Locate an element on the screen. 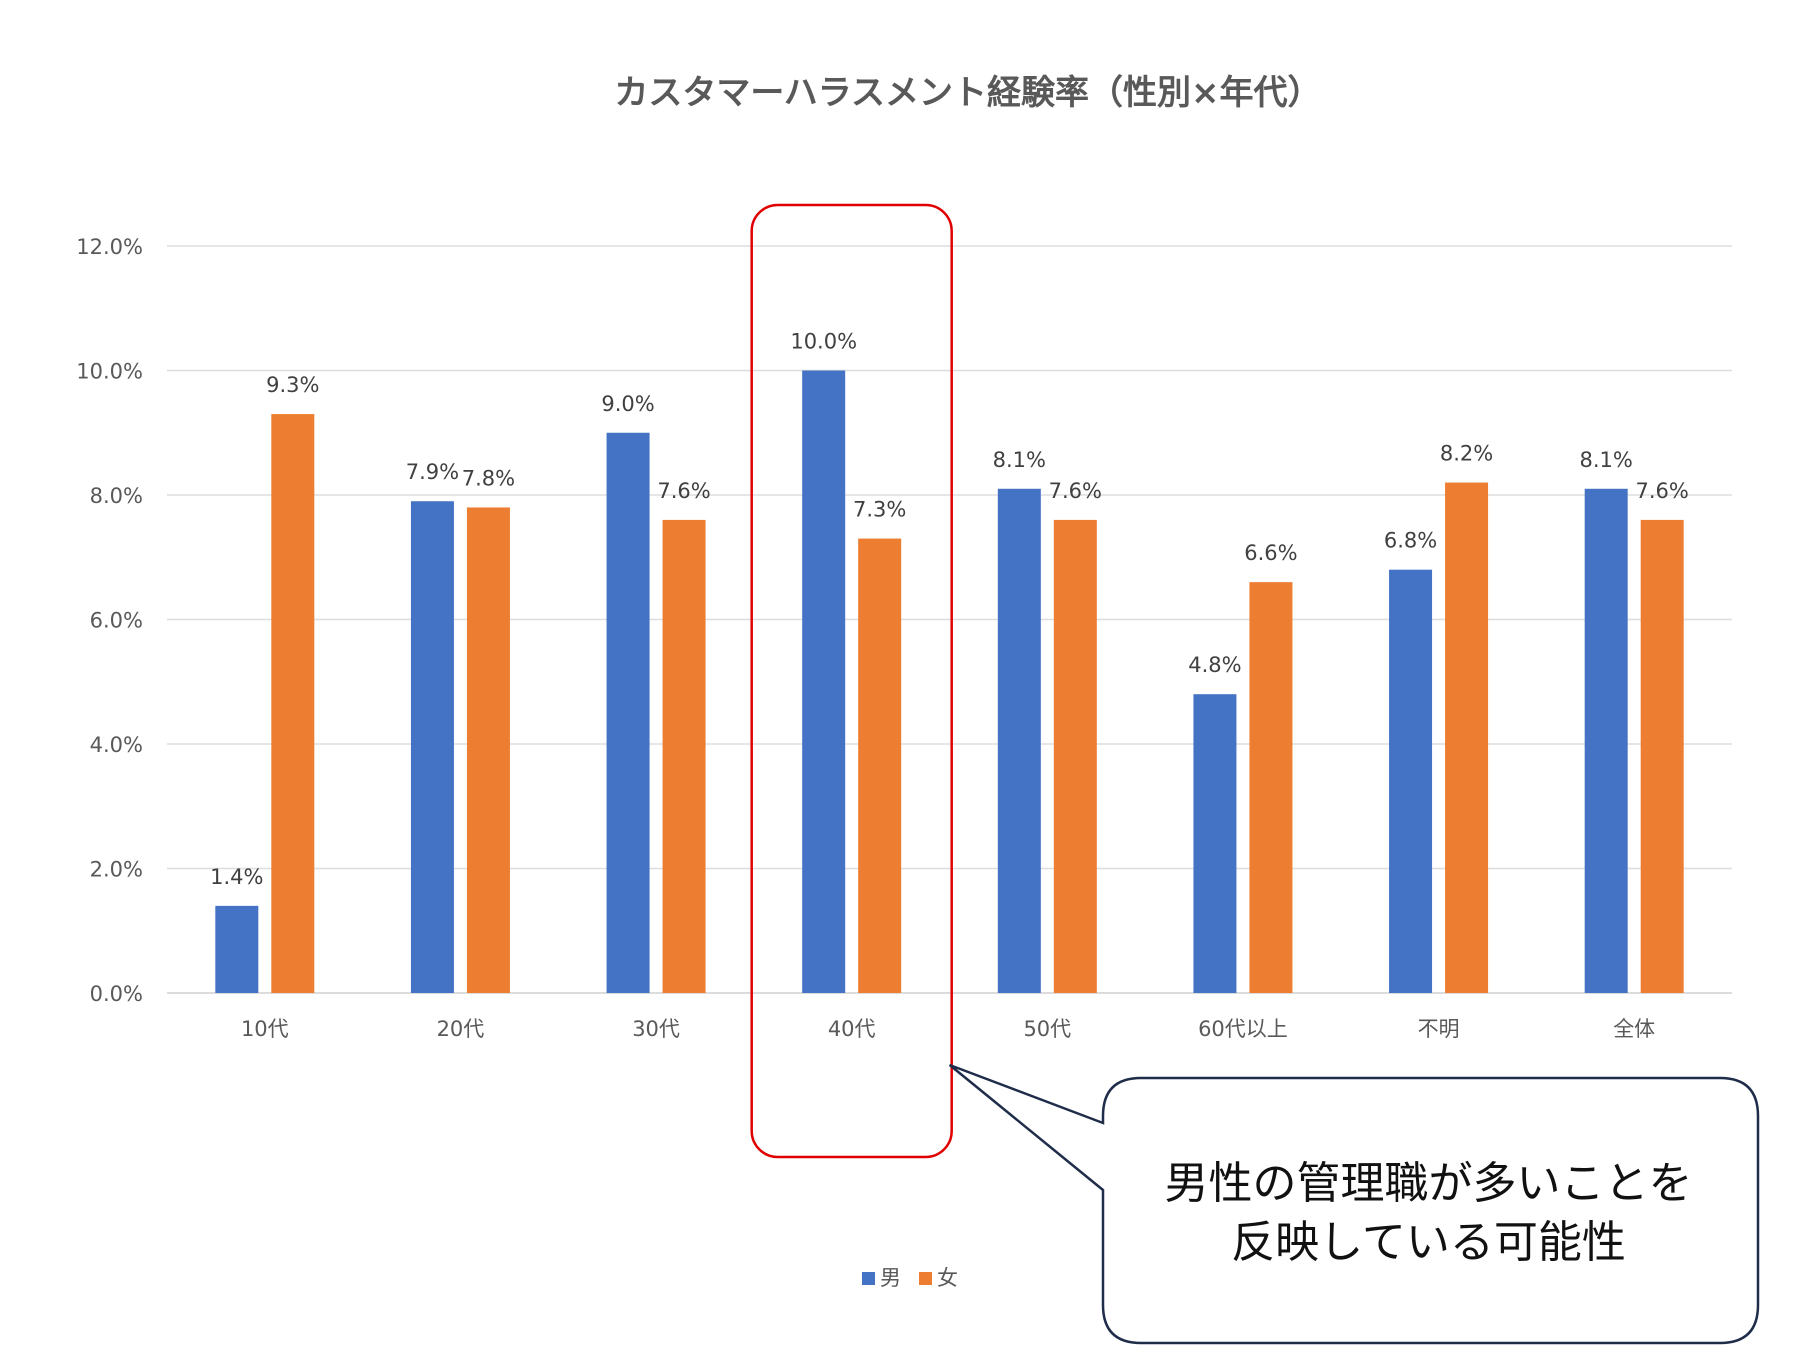  y-tick-label: 10.0% is located at coordinates (109, 372).